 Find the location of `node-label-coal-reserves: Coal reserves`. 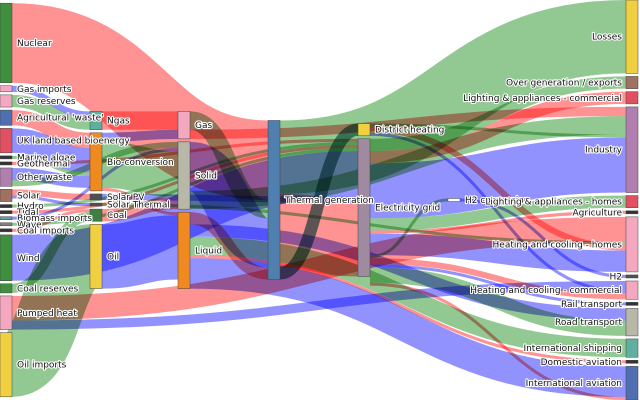

node-label-coal-reserves: Coal reserves is located at coordinates (47, 289).